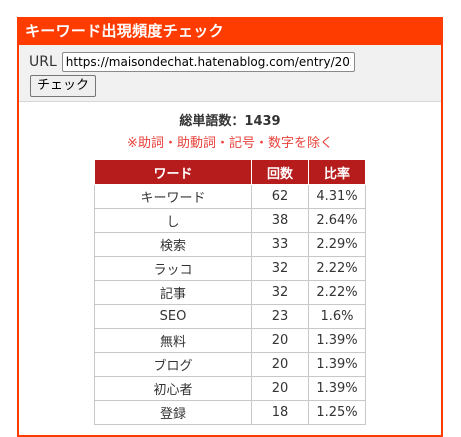  Describe the element at coordinates (173, 244) in the screenshot. I see `cell-word: 検索` at that location.